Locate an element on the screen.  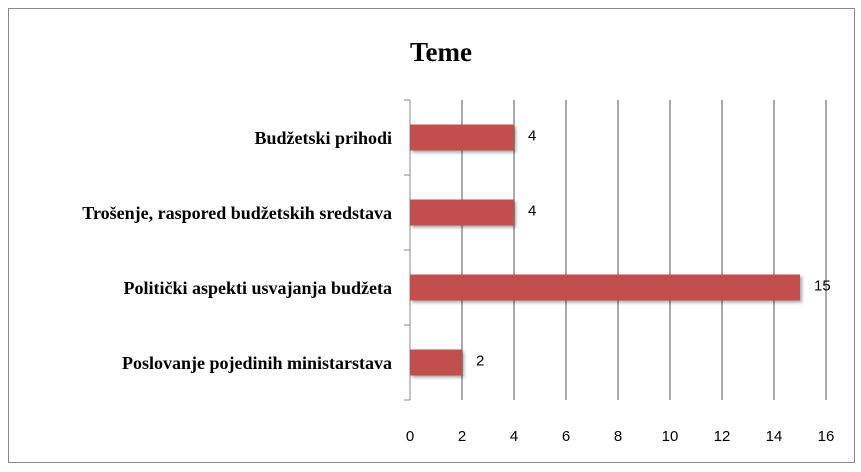
data-label: 15 is located at coordinates (822, 285).